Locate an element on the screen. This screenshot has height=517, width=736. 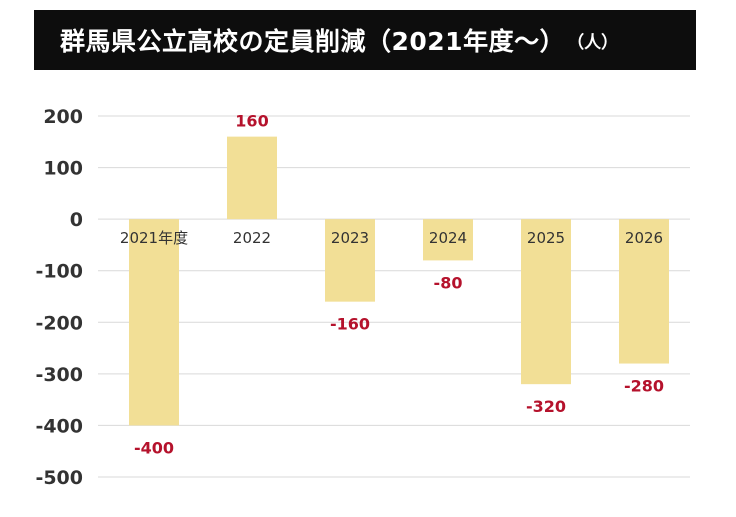
x-axis-categories: 2021年度 2022 2023 2024 2025 2026 is located at coordinates (391, 238).